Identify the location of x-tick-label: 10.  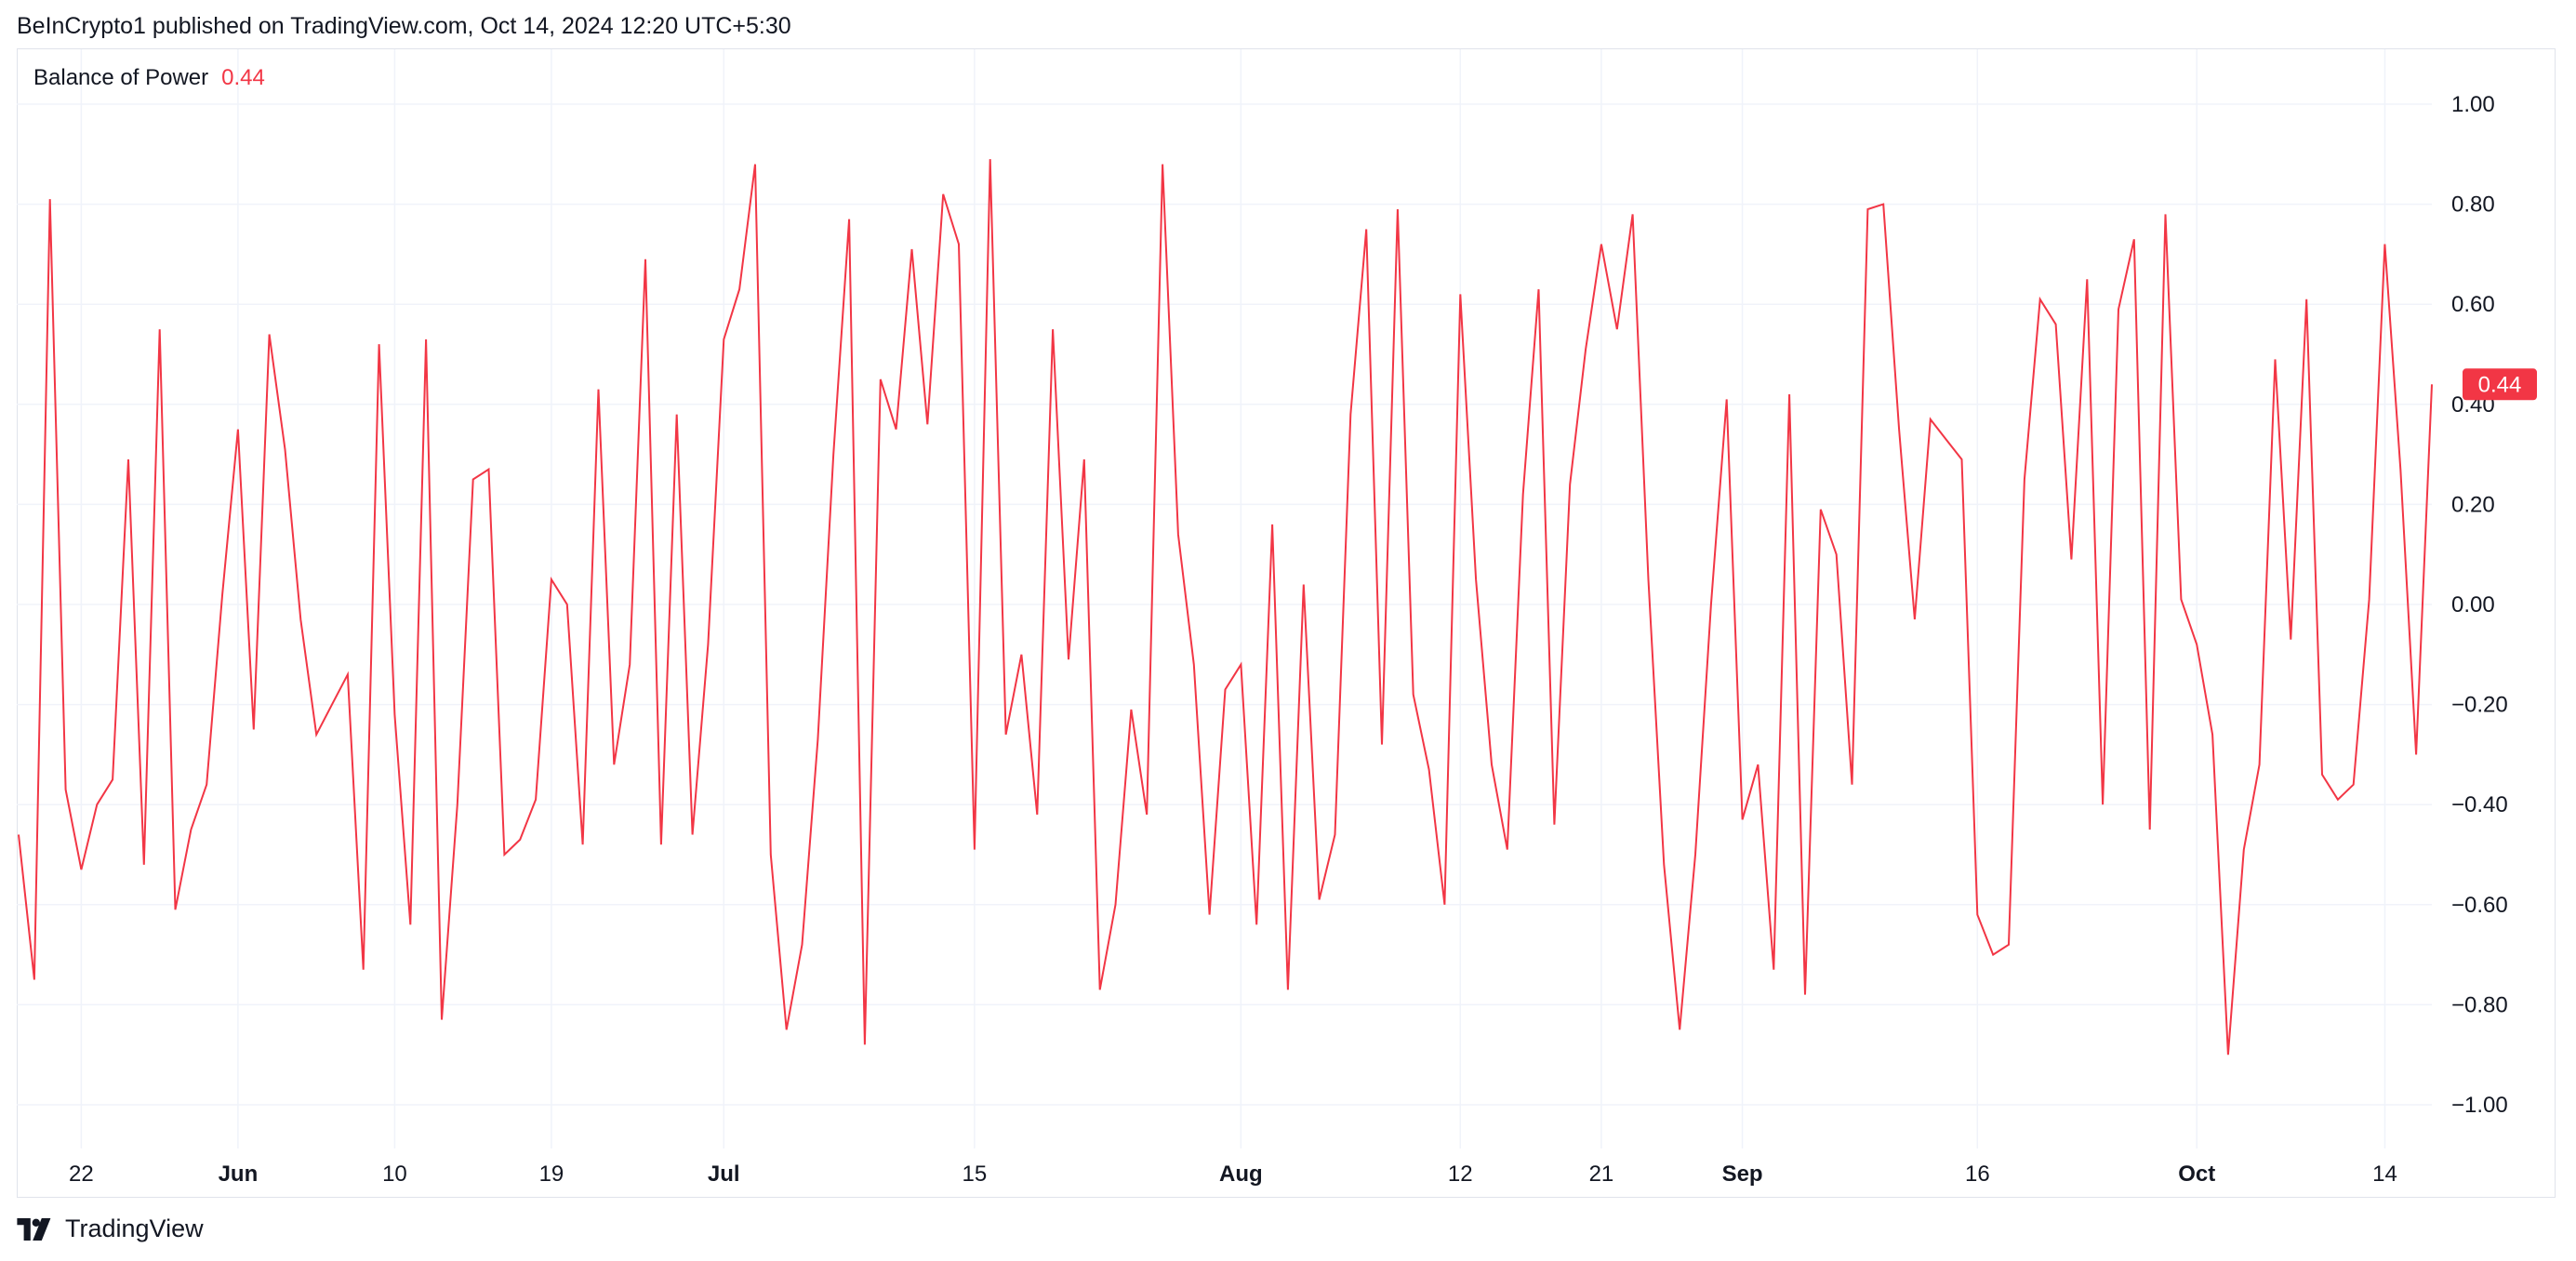
(394, 1174).